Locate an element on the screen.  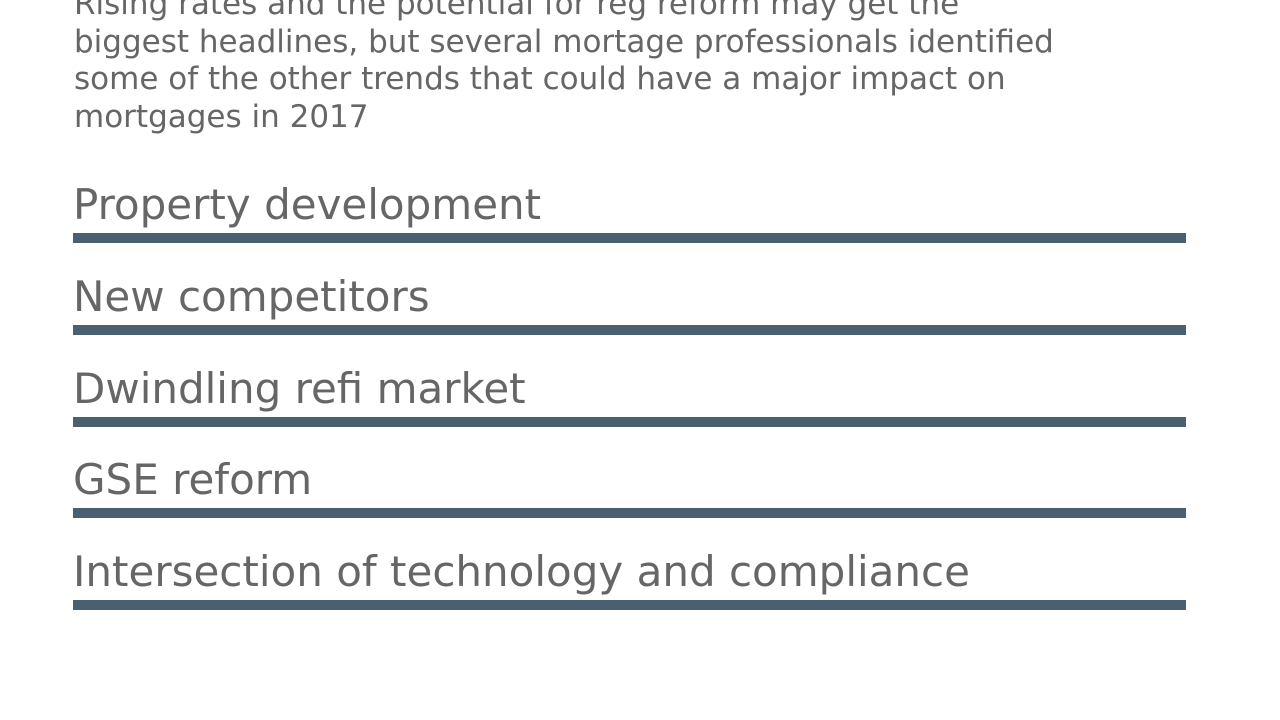
item-title: New competitors is located at coordinates (251, 296).